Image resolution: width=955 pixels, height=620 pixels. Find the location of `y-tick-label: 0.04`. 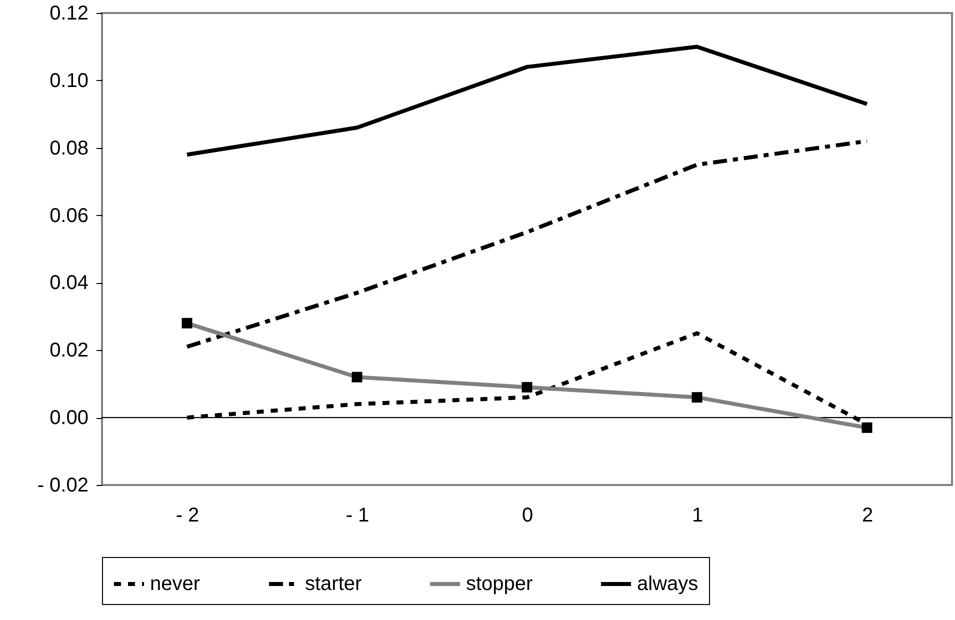

y-tick-label: 0.04 is located at coordinates (69, 283).